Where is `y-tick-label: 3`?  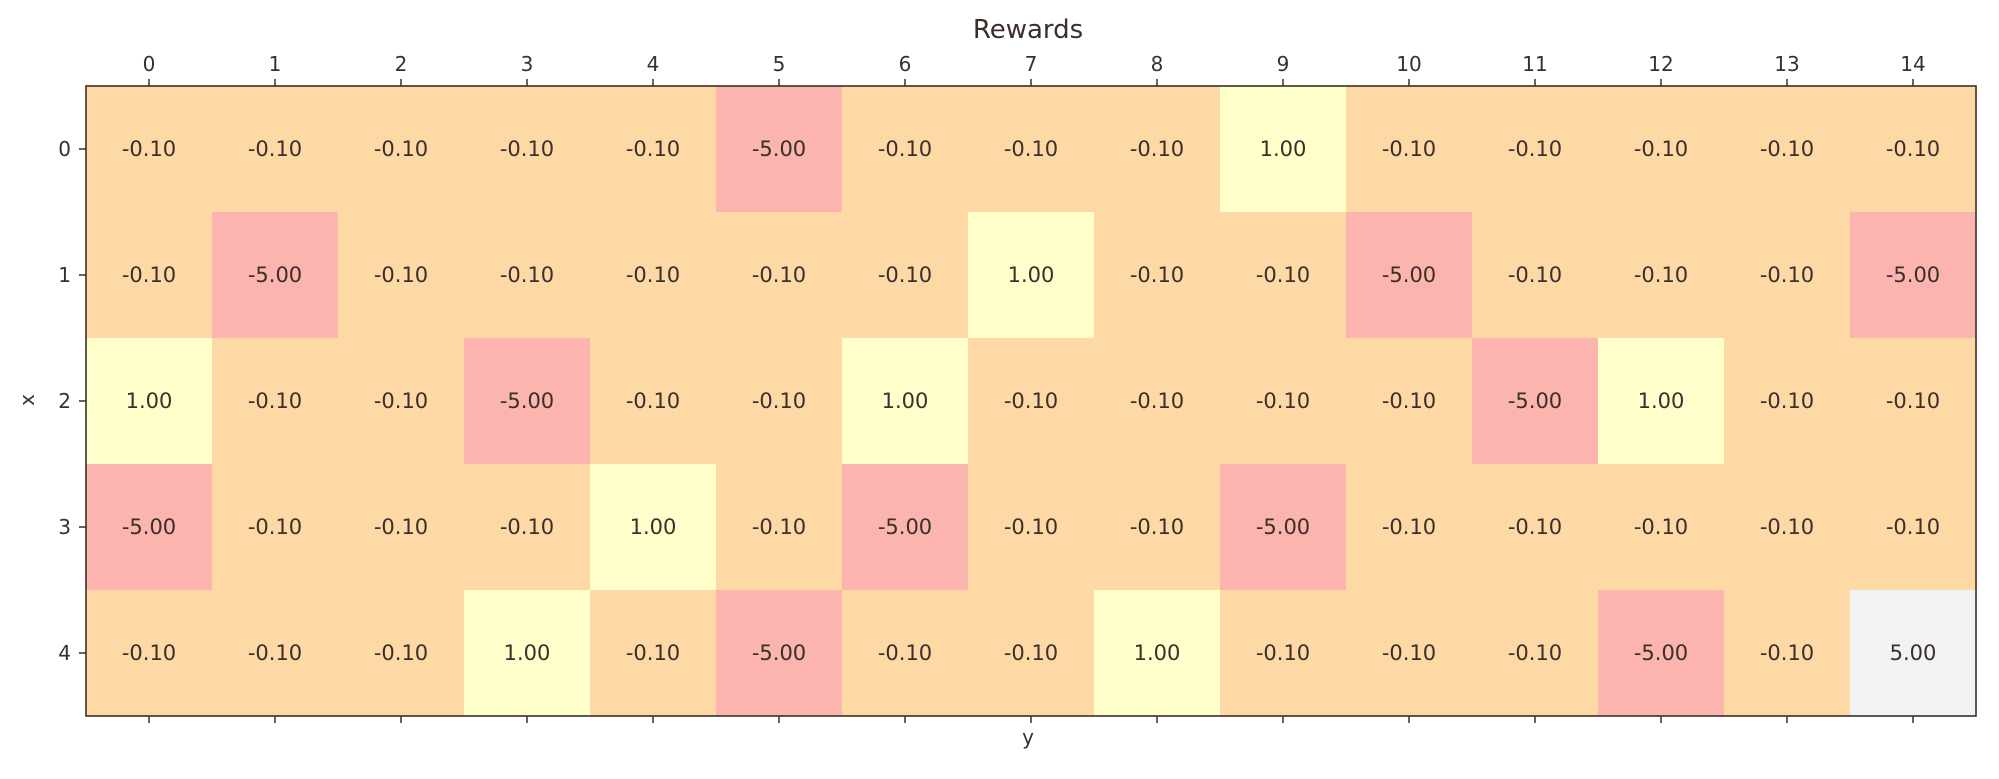
y-tick-label: 3 is located at coordinates (64, 527).